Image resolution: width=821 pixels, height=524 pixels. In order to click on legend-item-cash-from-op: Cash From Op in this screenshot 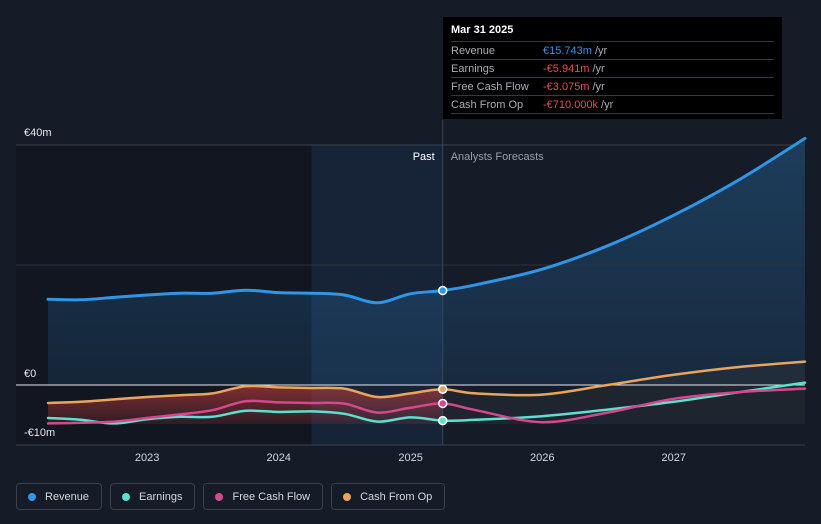, I will do `click(388, 496)`.